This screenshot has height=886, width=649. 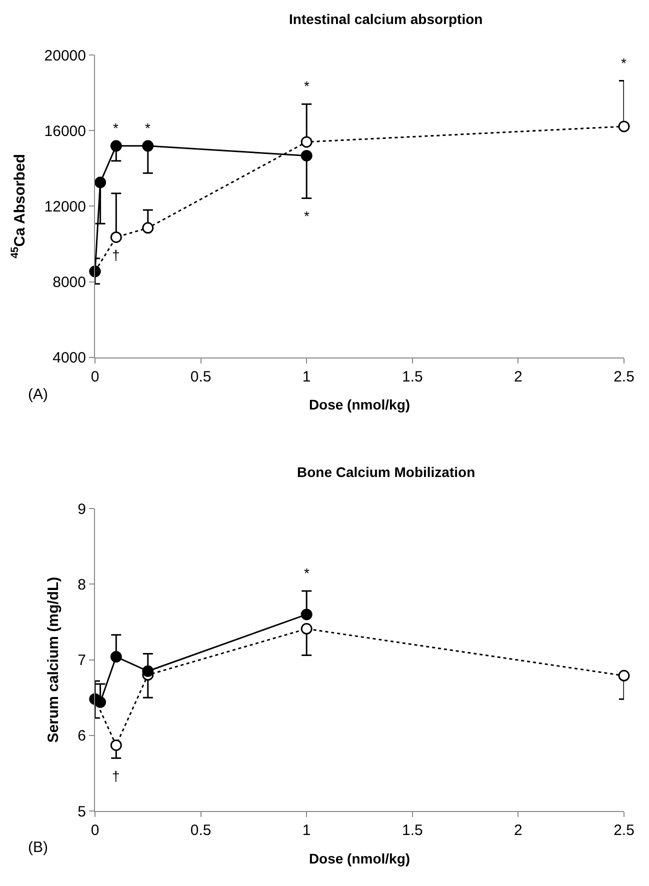 I want to click on chart-title: Bone Calcium Mobilization, so click(x=386, y=472).